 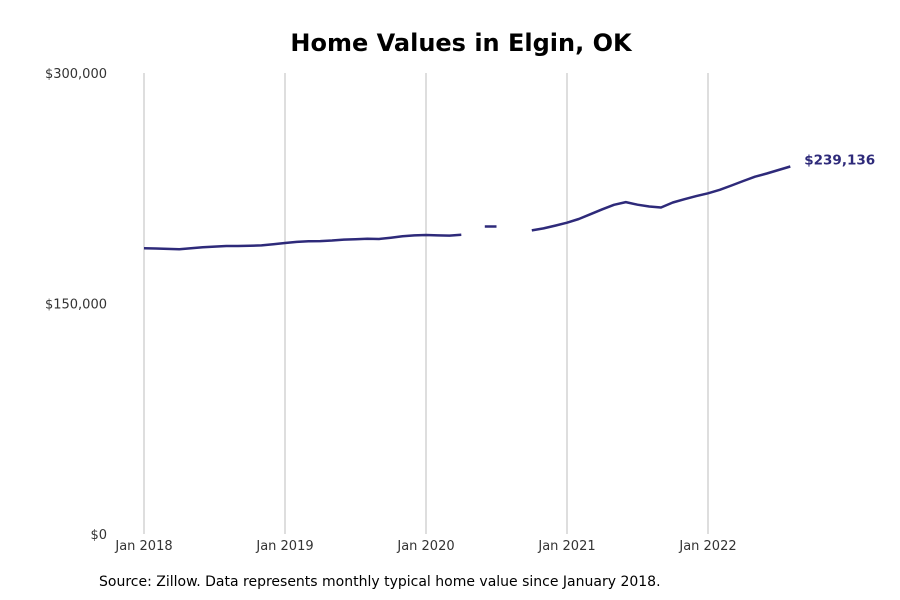 I want to click on y-axis-ticks: $0 $150,000 $300,000, so click(x=76, y=305).